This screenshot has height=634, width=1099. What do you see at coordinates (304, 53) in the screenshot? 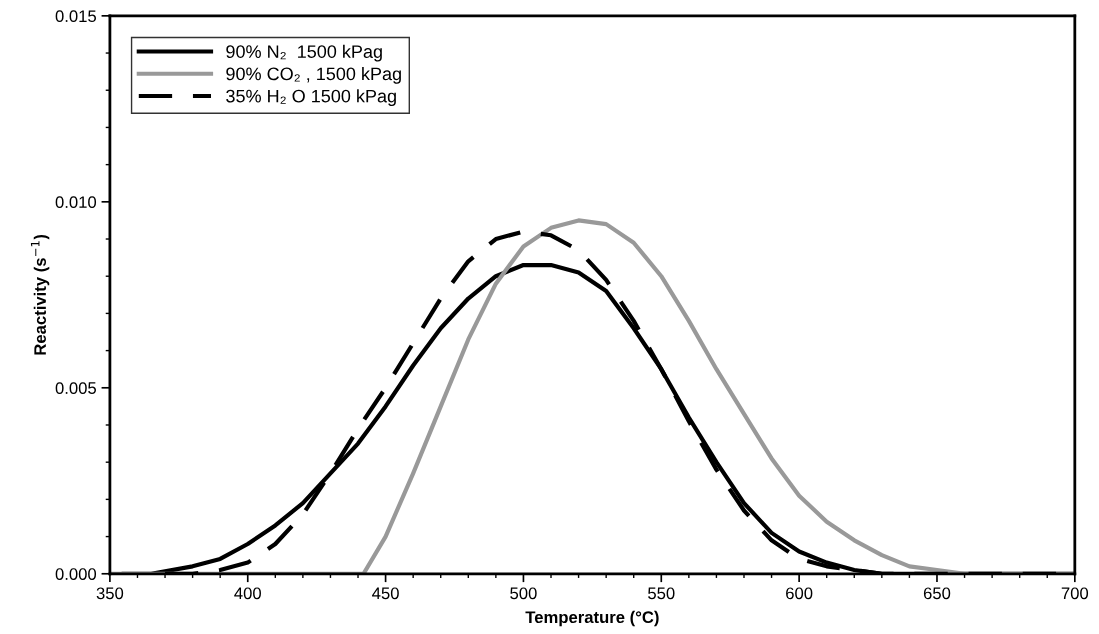
I see `legend-label: 90% N₂ 1500 kPag` at bounding box center [304, 53].